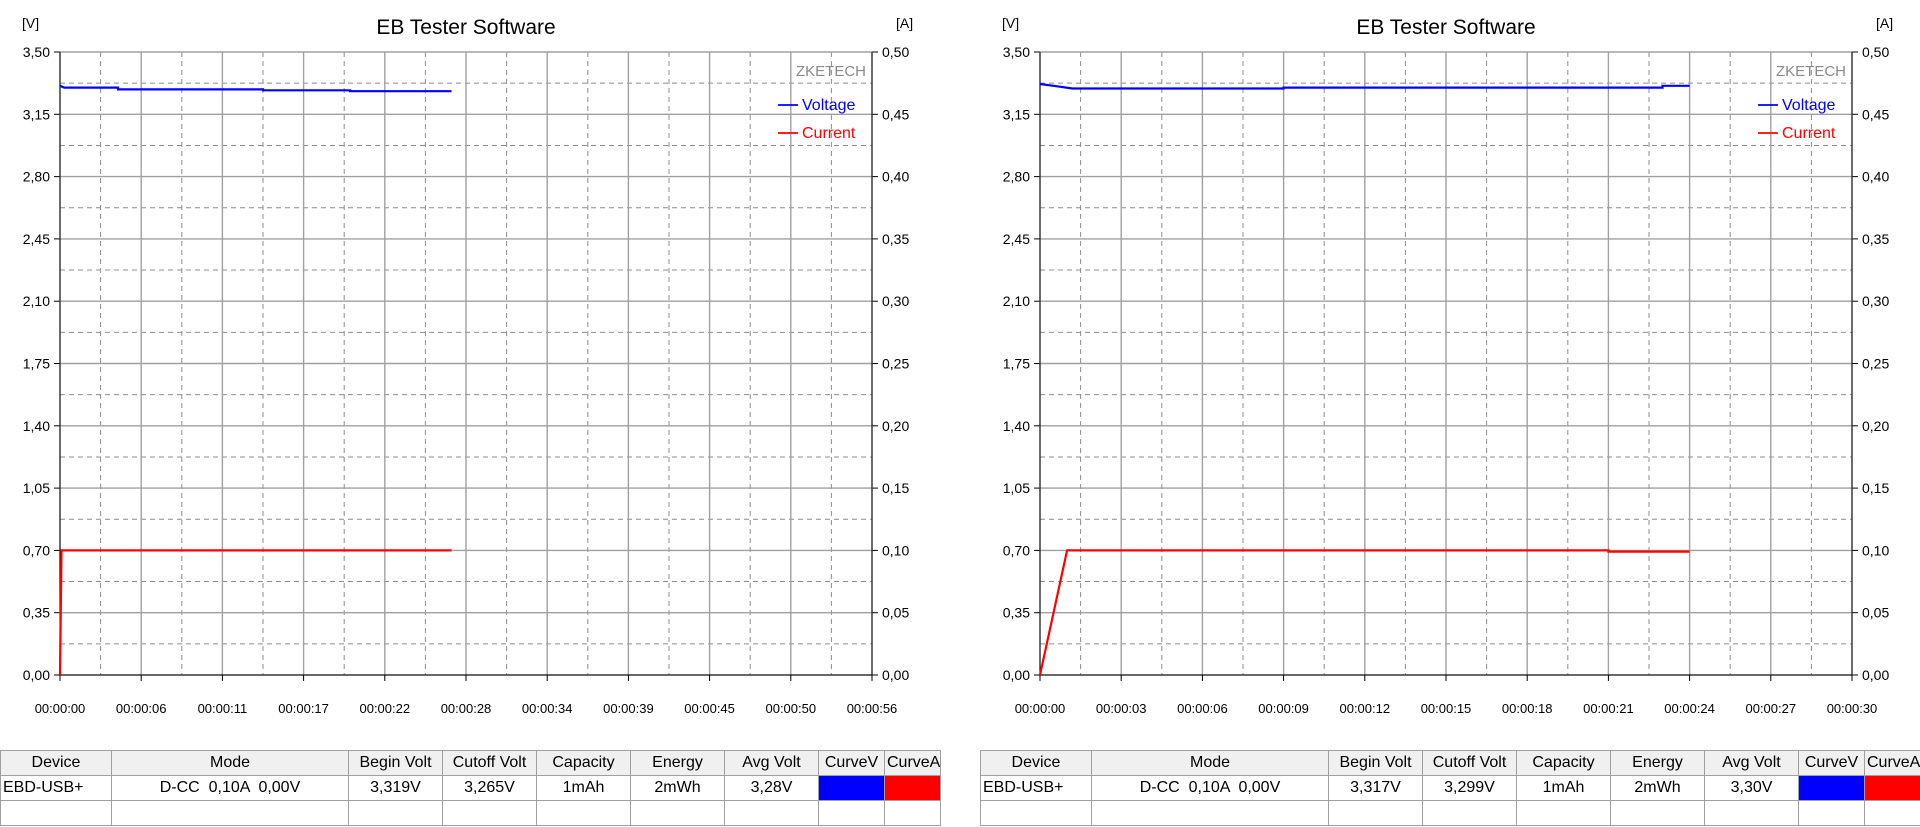  Describe the element at coordinates (1283, 708) in the screenshot. I see `x-tick-label: 00:00:09` at that location.